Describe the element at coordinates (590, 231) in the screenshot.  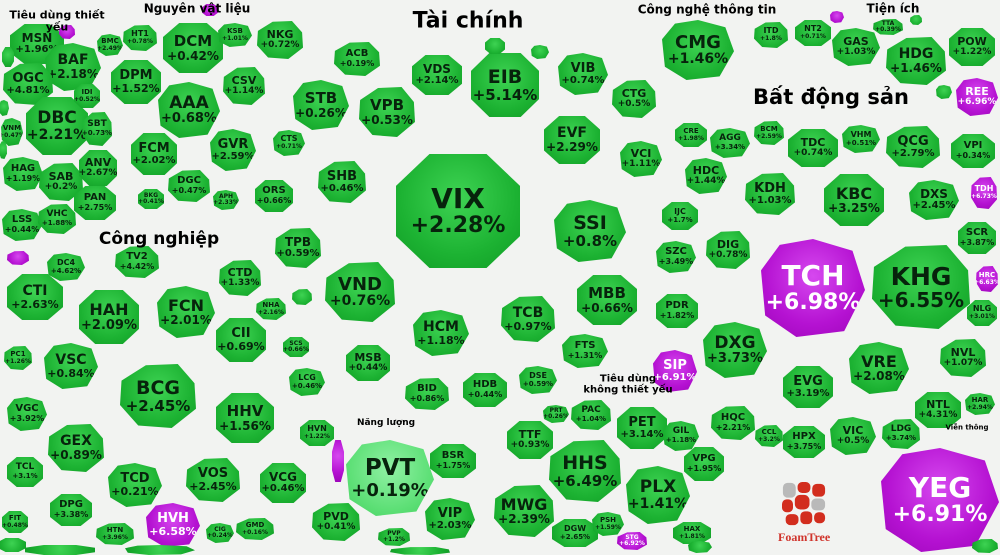
I see `stock-cell-SSI: SSI +0.8%` at that location.